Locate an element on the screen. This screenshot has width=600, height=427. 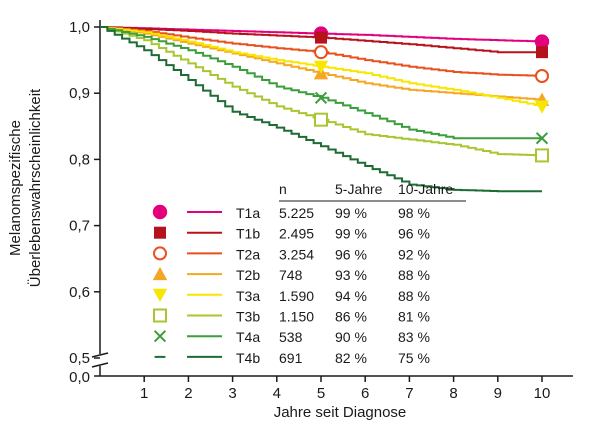
legend-5y-t1b: 99 % is located at coordinates (351, 234).